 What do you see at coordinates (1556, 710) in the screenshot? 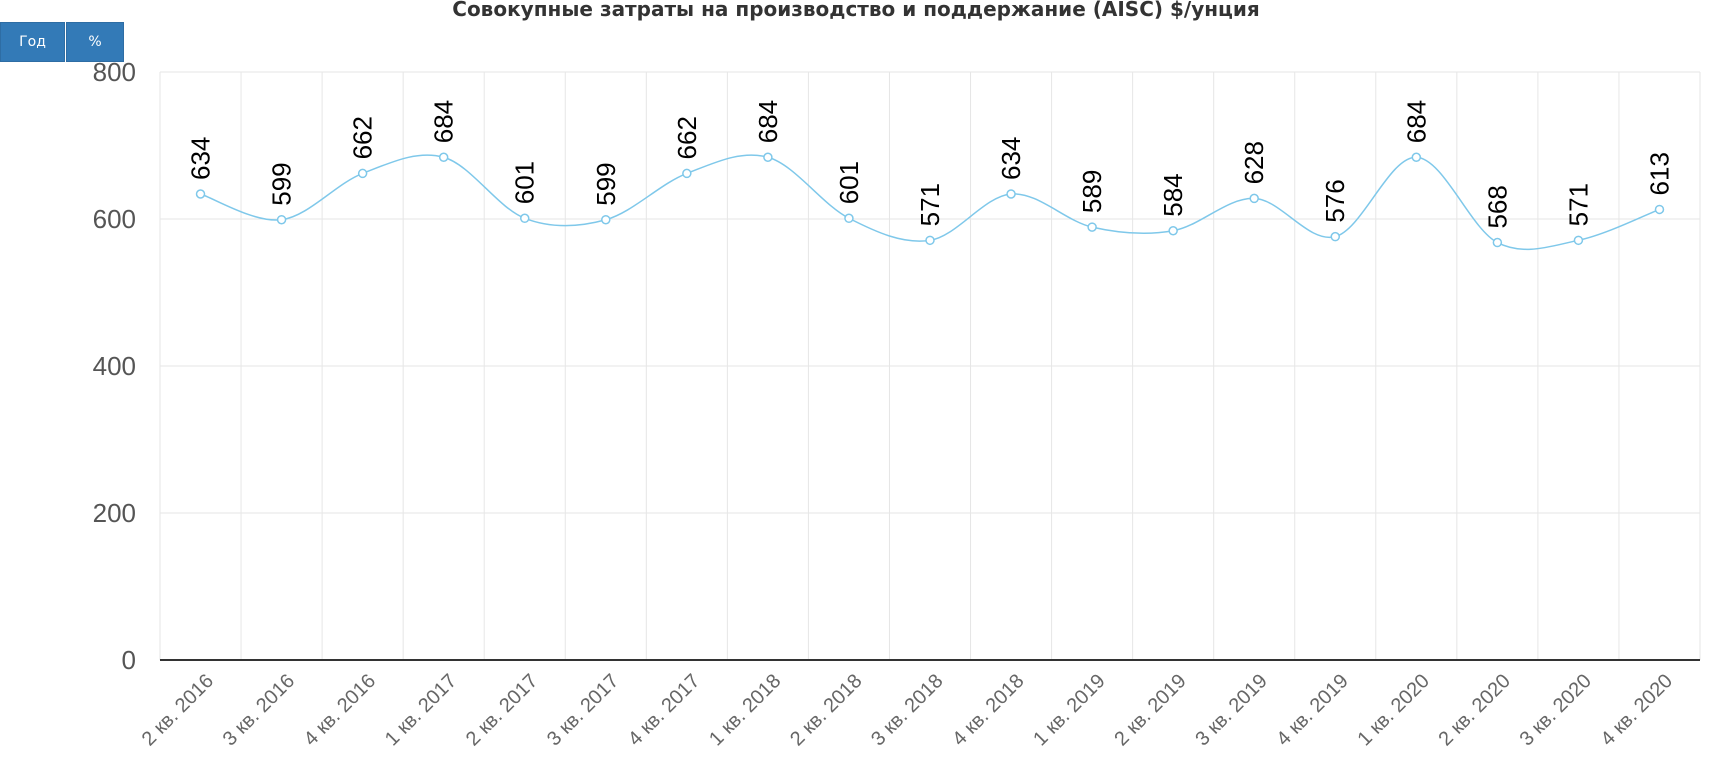
I see `x-tick-label: 3 кв. 2020` at bounding box center [1556, 710].